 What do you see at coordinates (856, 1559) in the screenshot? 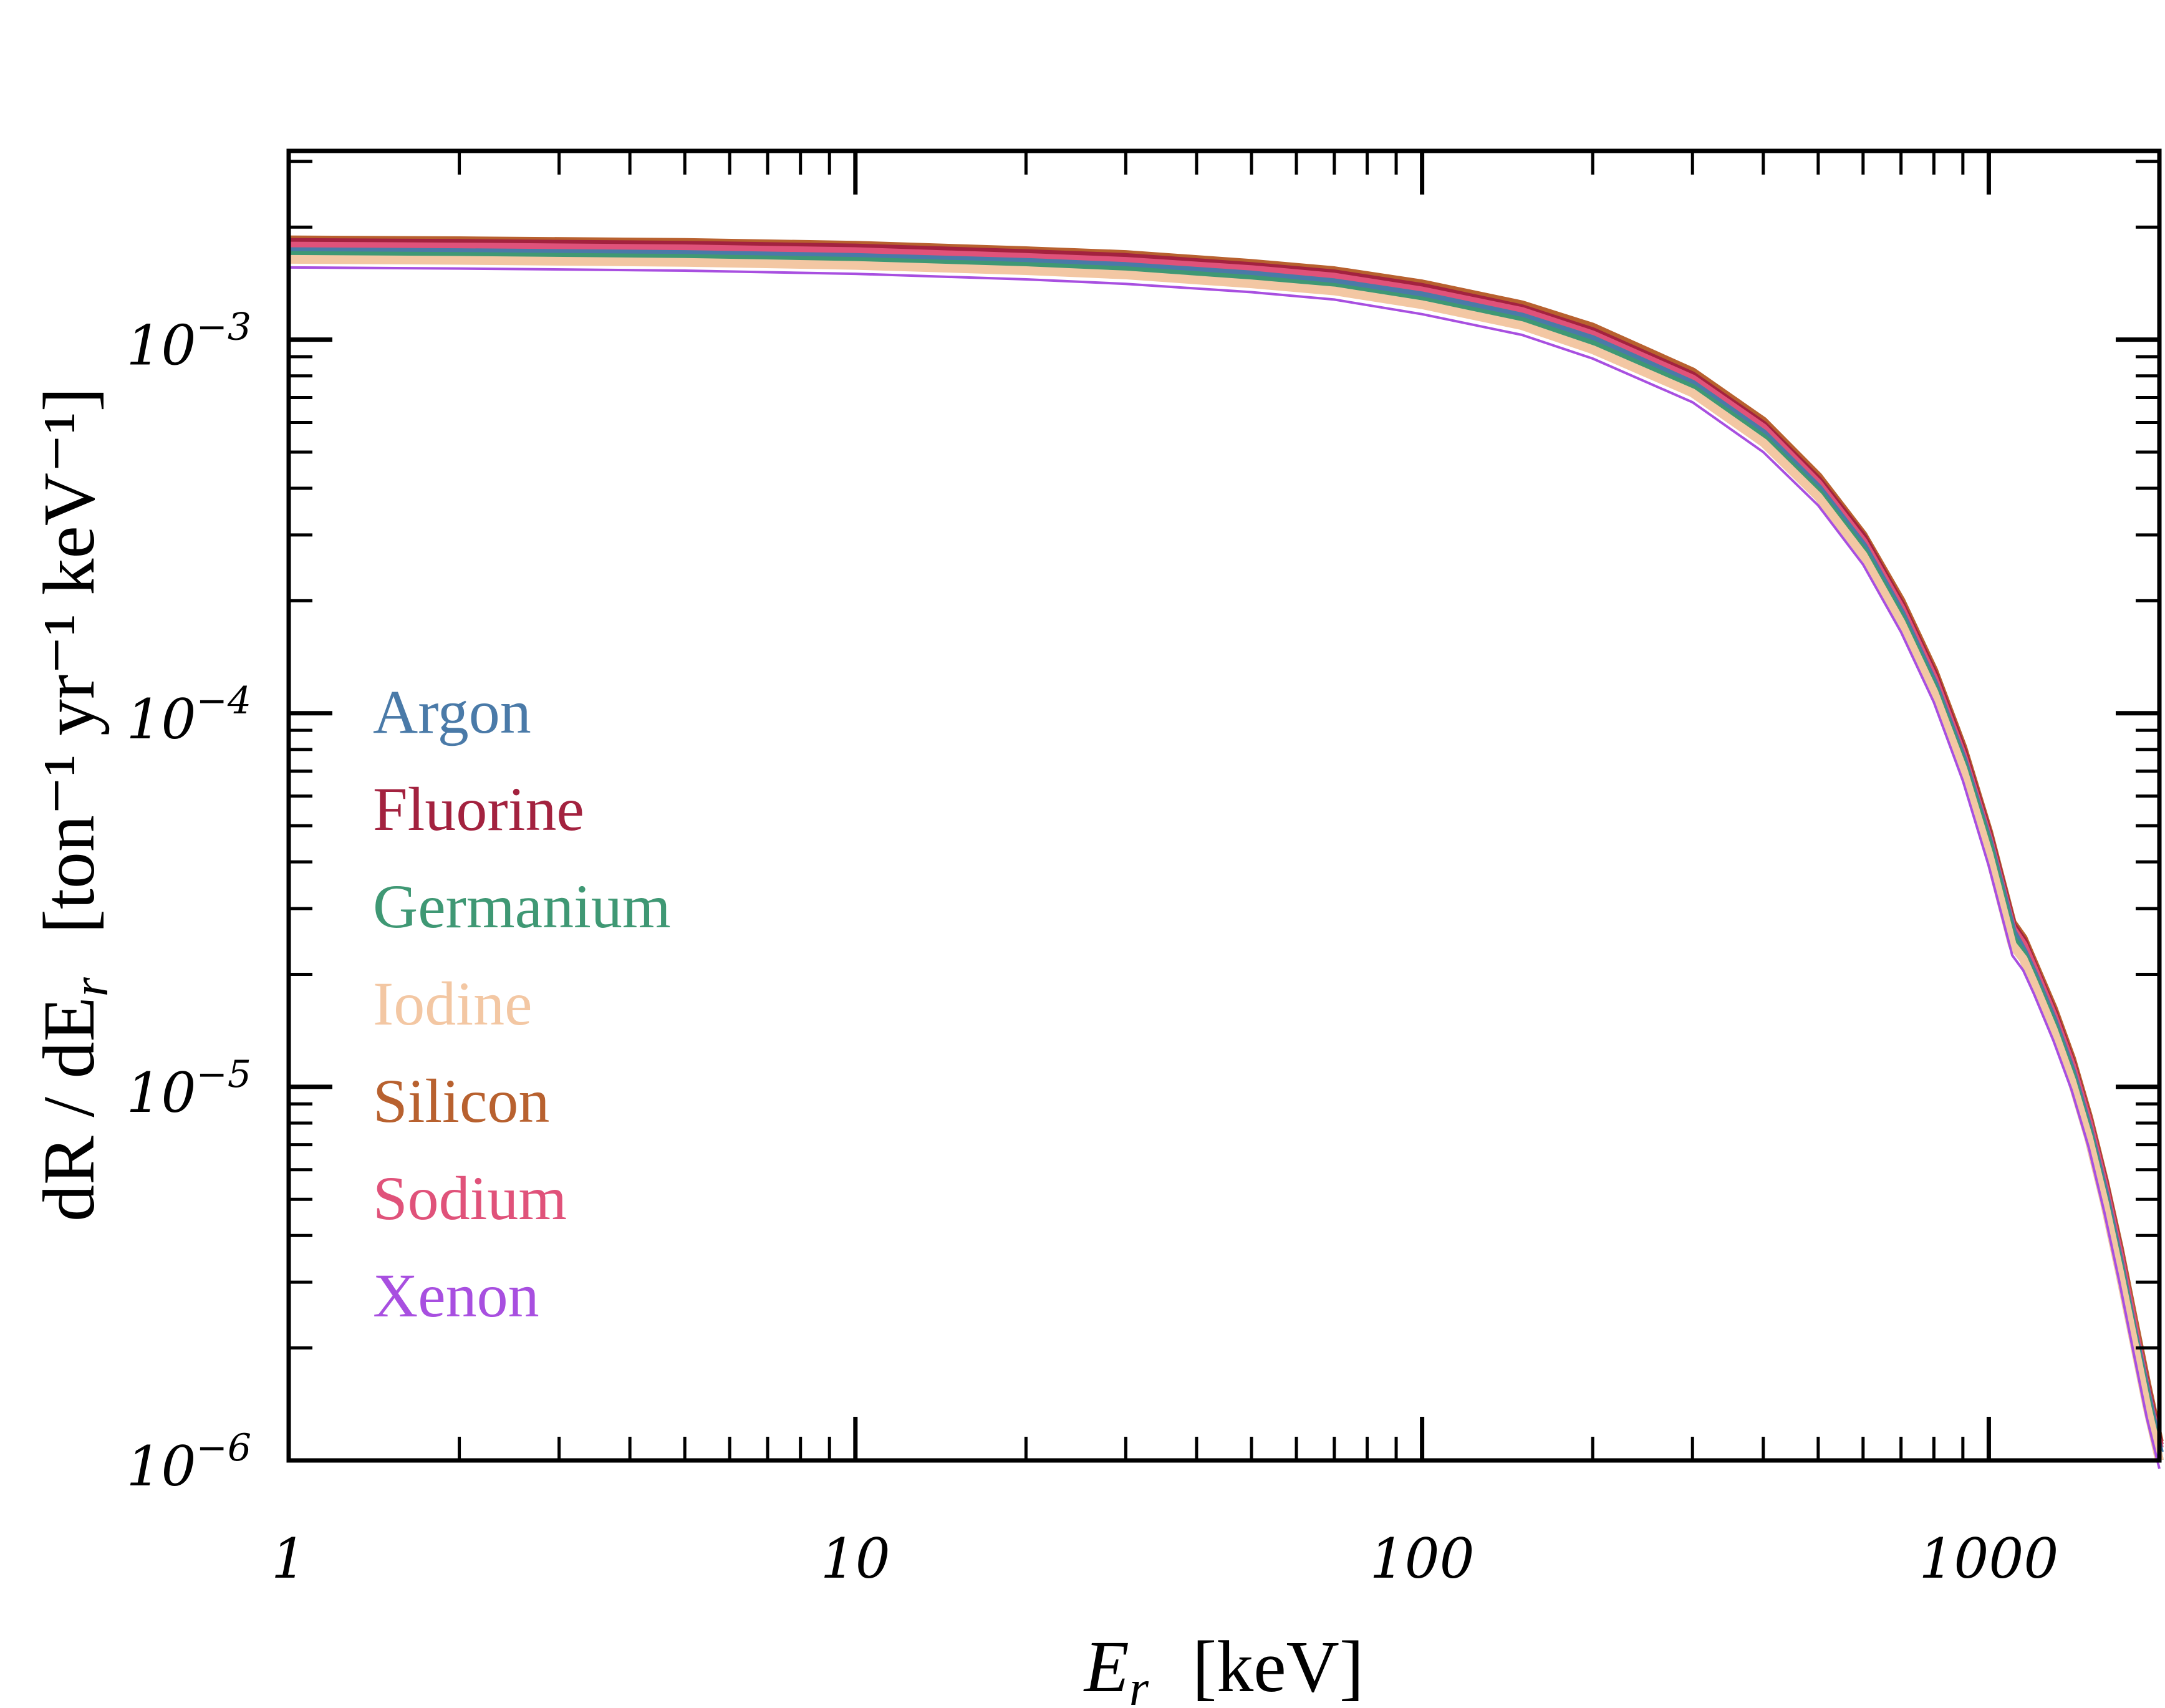
I see `x-tick-label: 10` at bounding box center [856, 1559].